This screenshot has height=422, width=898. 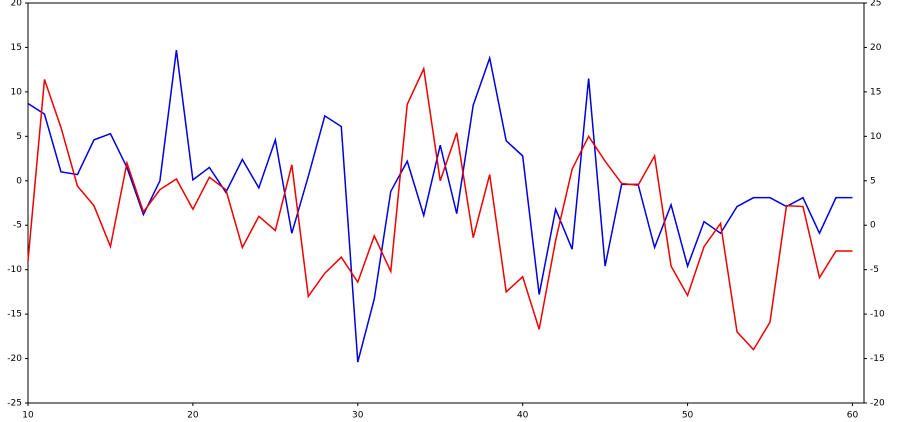 What do you see at coordinates (16, 48) in the screenshot?
I see `y-tick-label: 15` at bounding box center [16, 48].